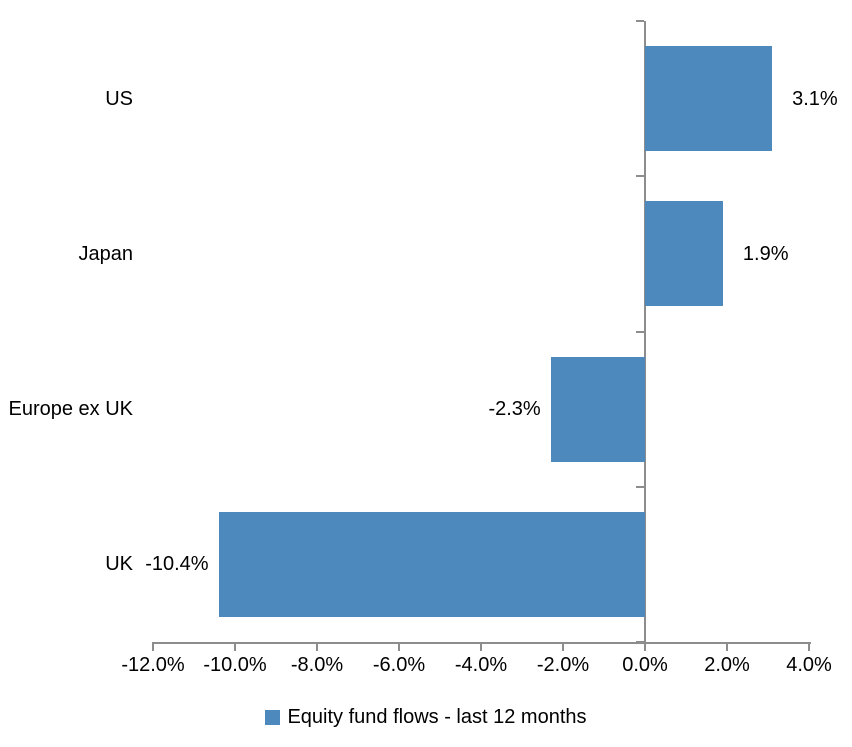  What do you see at coordinates (431, 564) in the screenshot?
I see `bar-uk` at bounding box center [431, 564].